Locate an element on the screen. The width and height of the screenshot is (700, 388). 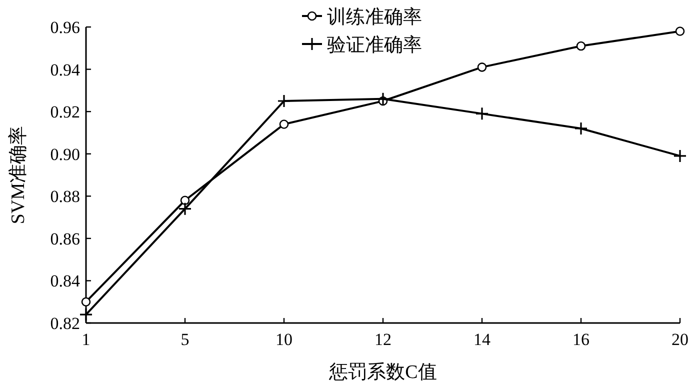
legend-label: 验证准确率 is located at coordinates (374, 45).